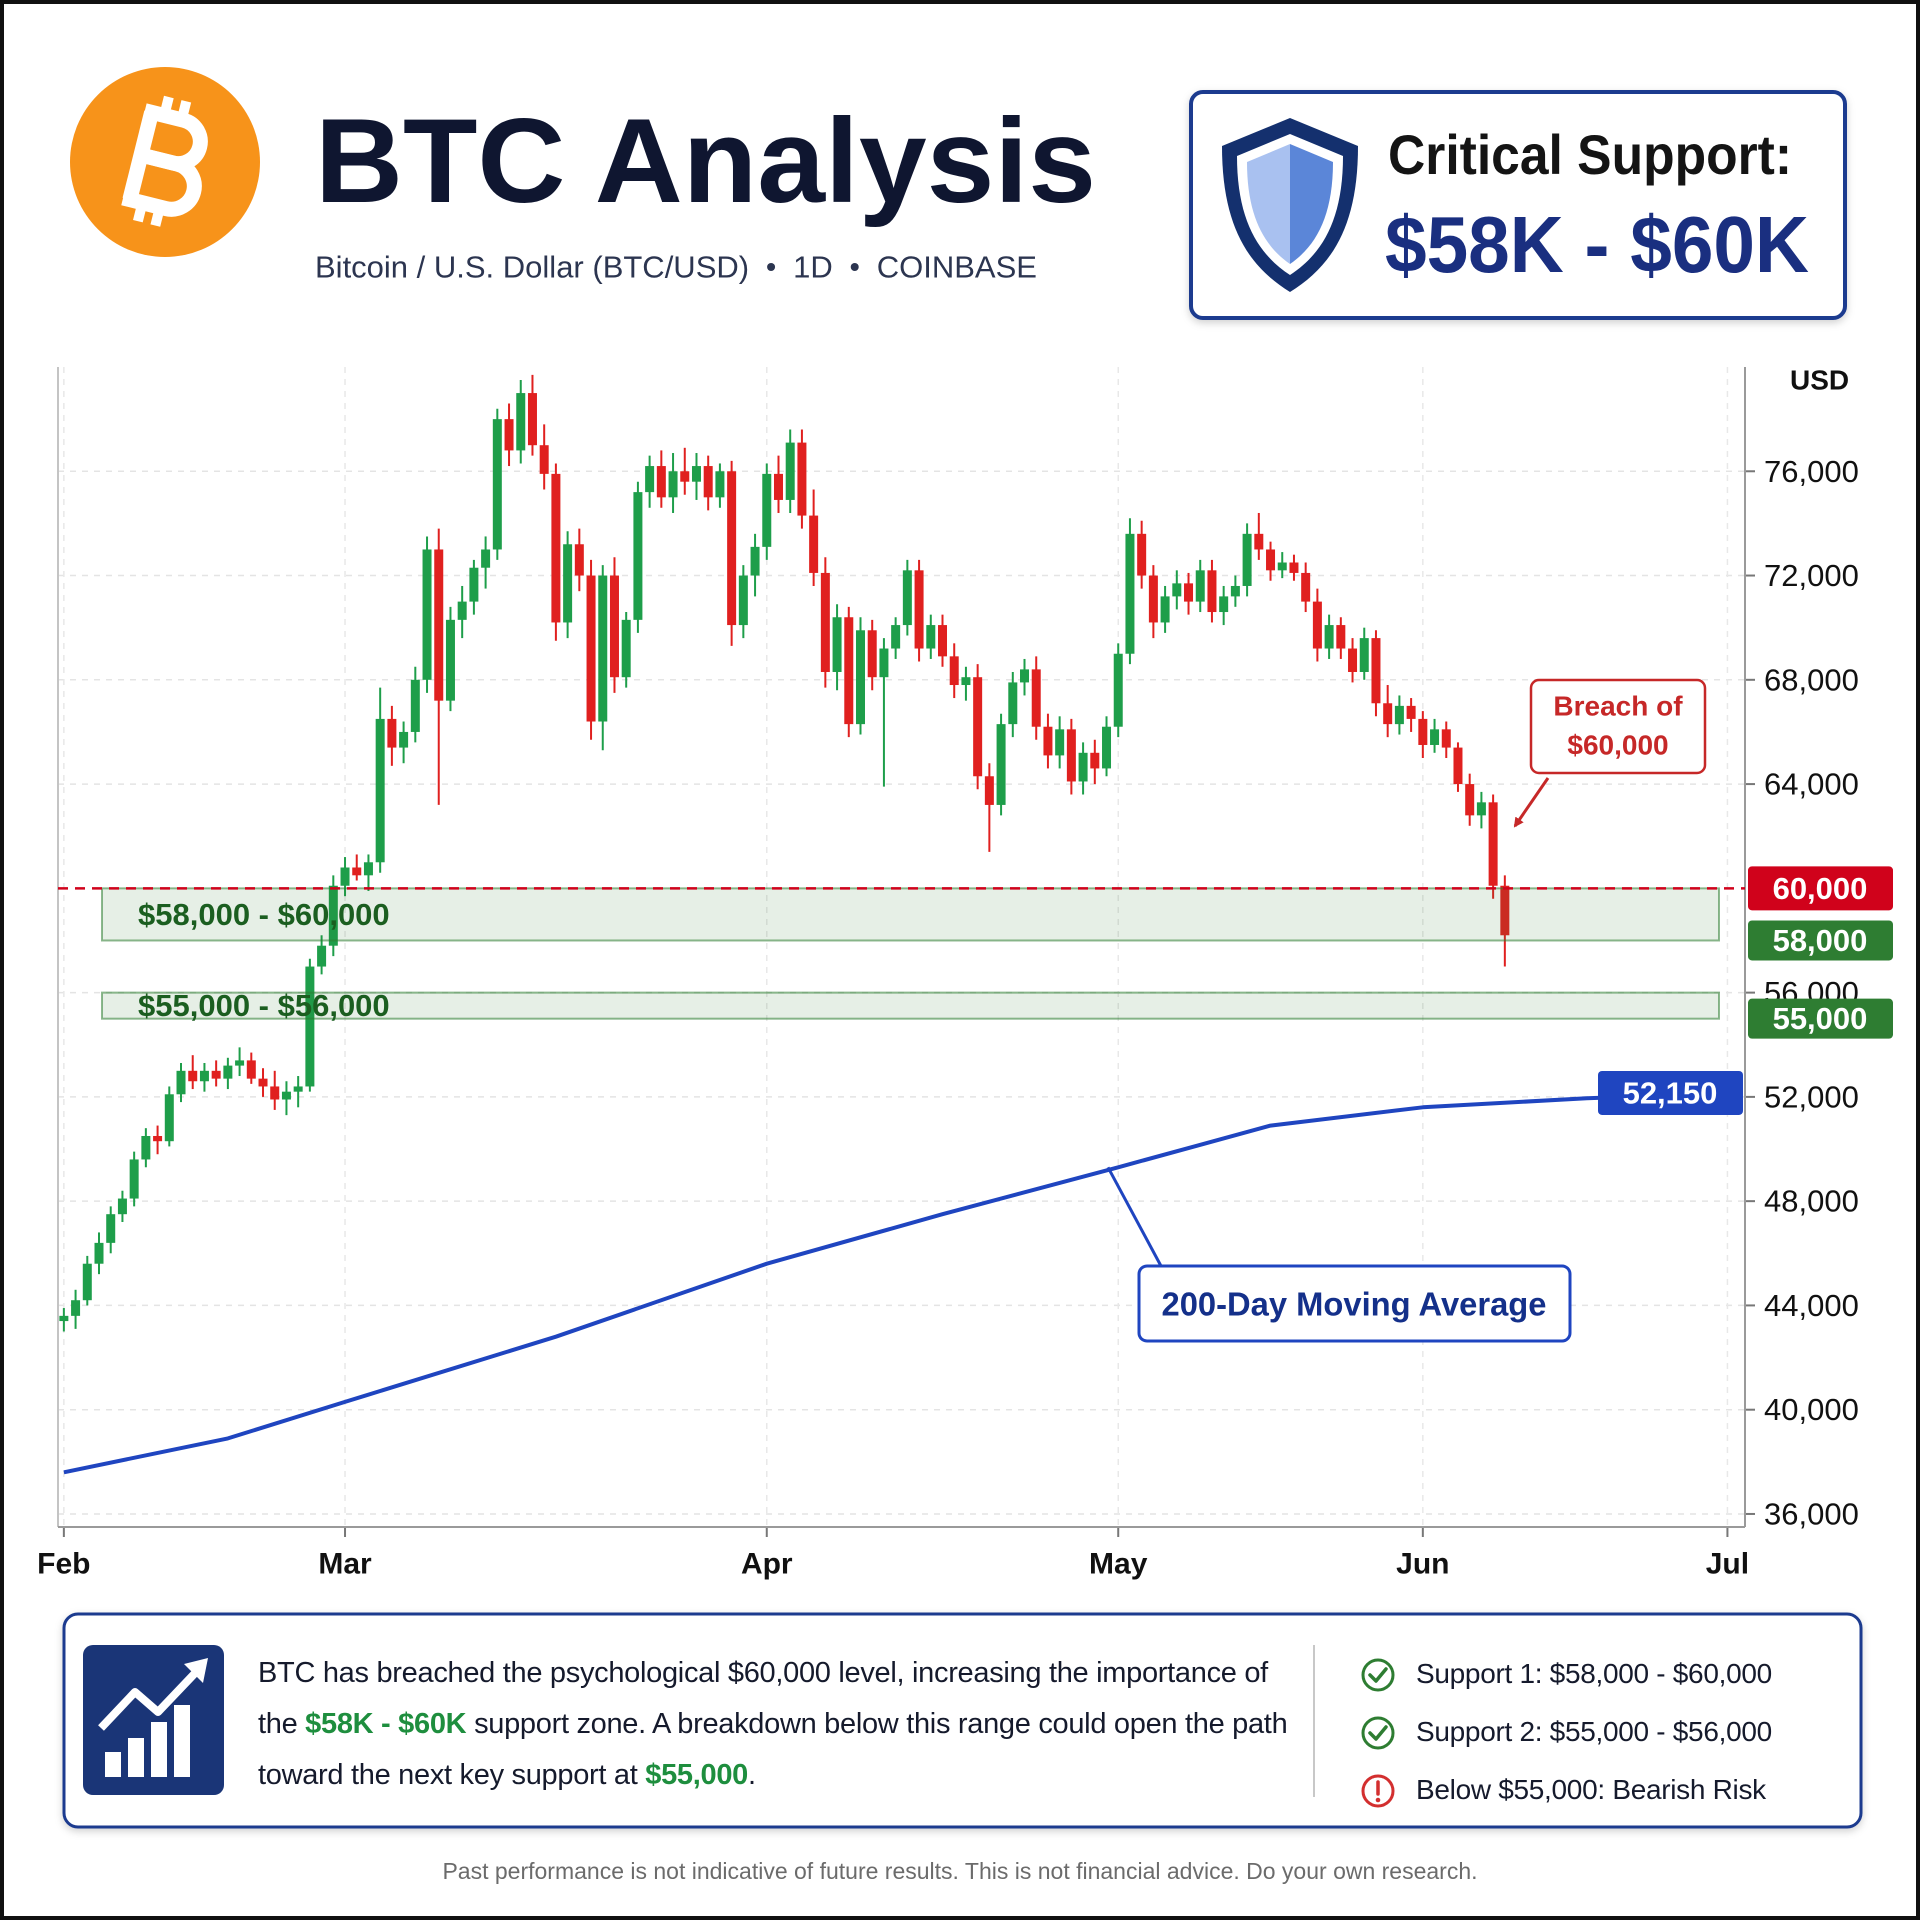 The width and height of the screenshot is (1920, 1920). Describe the element at coordinates (1378, 1800) in the screenshot. I see `icon-dot` at that location.